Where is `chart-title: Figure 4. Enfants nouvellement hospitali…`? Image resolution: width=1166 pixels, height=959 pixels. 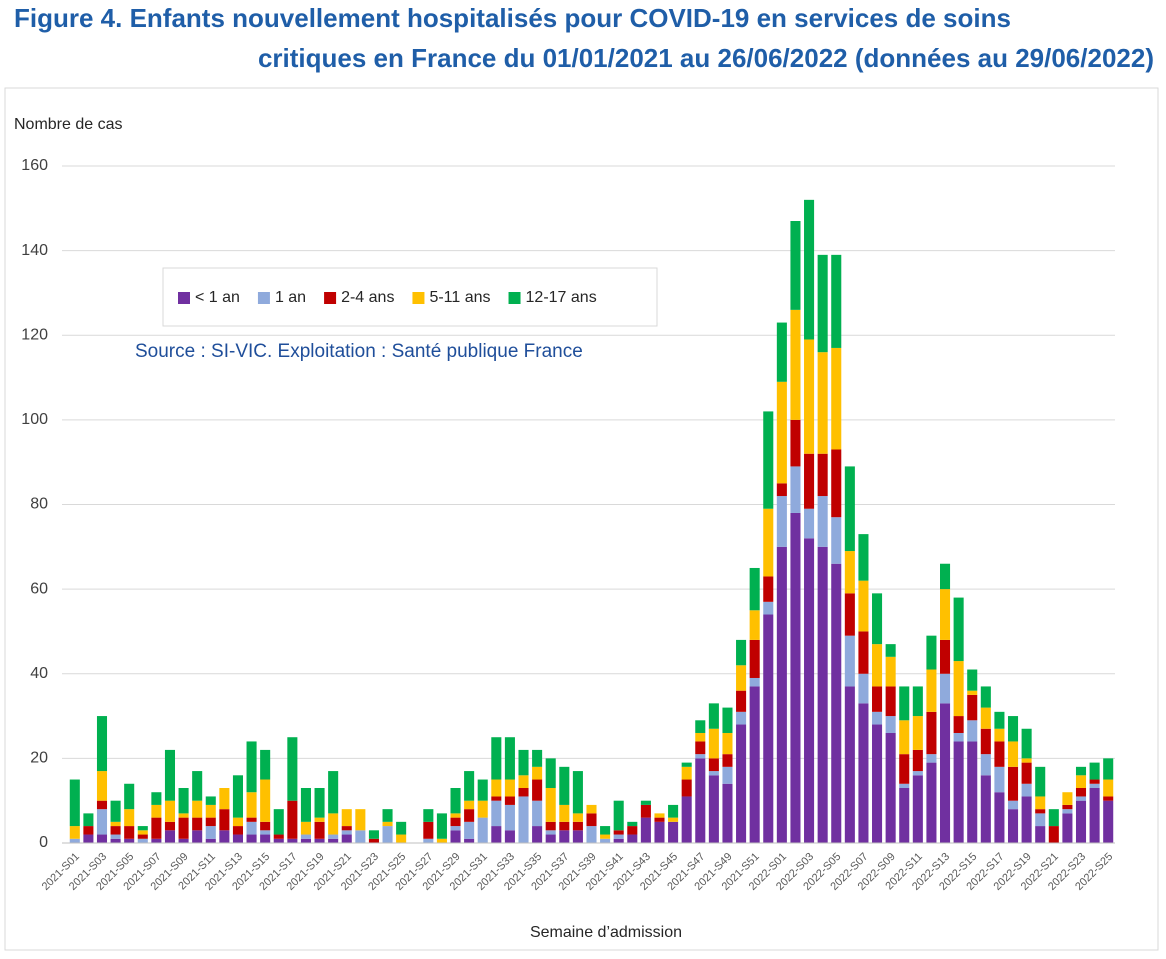
chart-title: Figure 4. Enfants nouvellement hospitali… is located at coordinates (512, 18).